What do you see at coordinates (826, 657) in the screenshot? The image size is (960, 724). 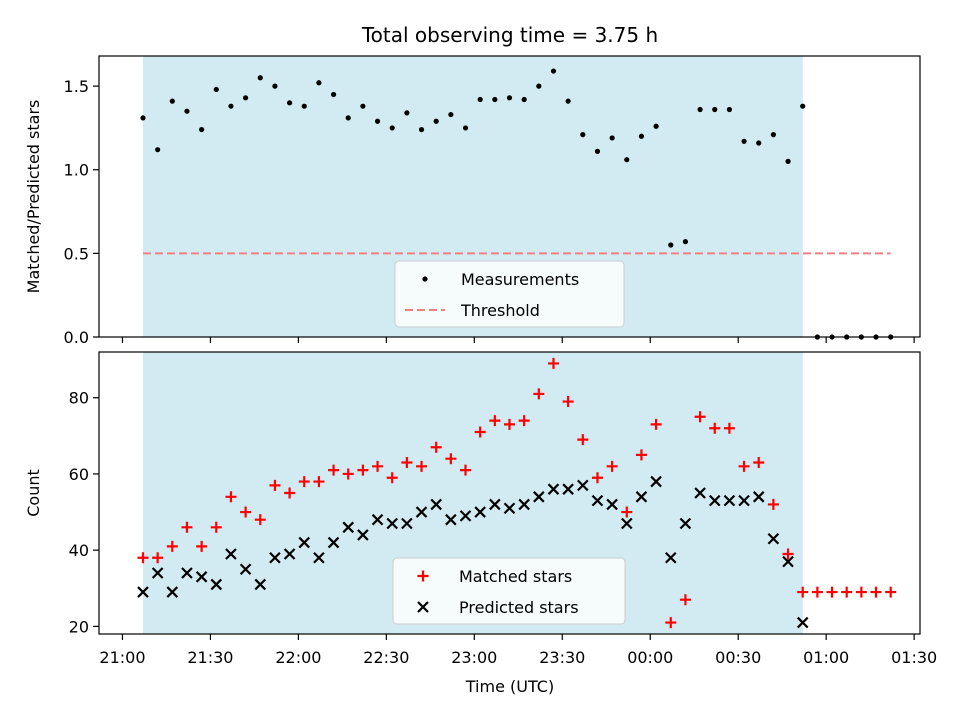 I see `x-tick-label: 01:00` at bounding box center [826, 657].